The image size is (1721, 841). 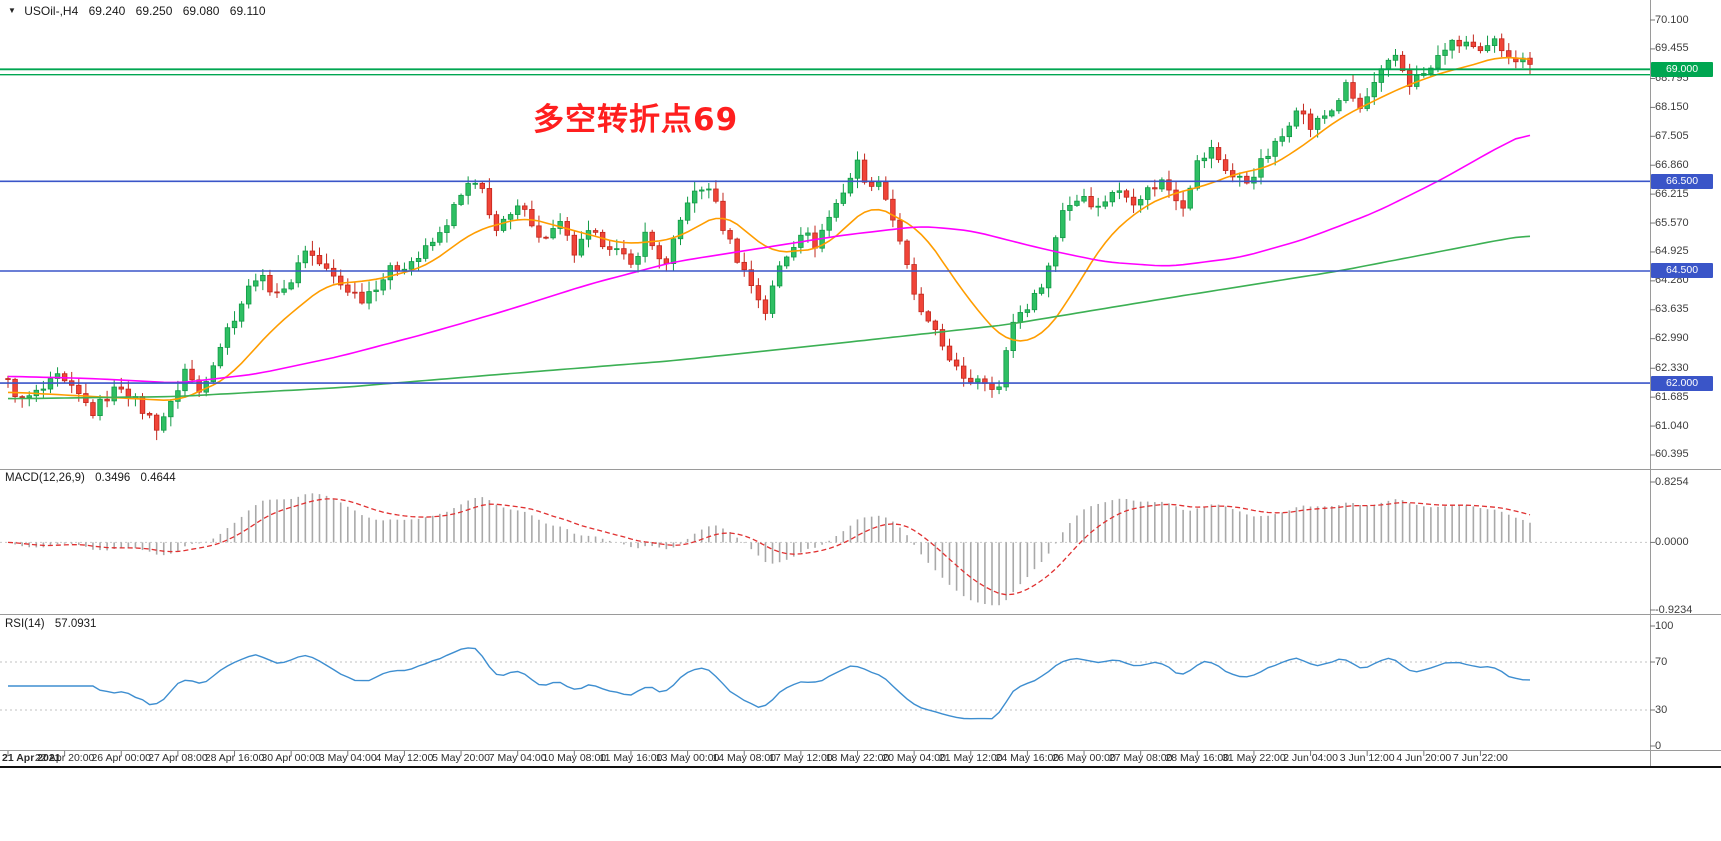 I want to click on price-axis-label: 62.990, so click(x=1672, y=338).